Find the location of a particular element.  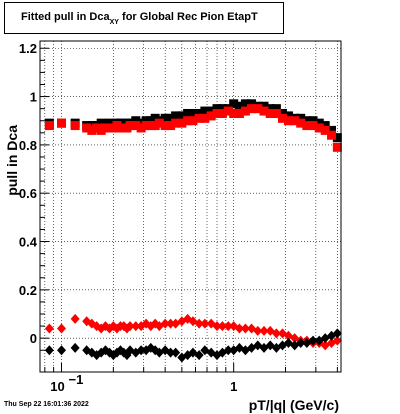

y-tick-label: 0.6 is located at coordinates (28, 193).